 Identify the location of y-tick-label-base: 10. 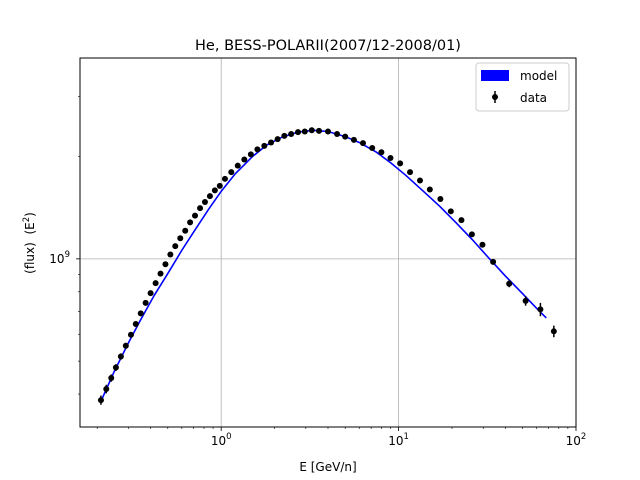
(56, 259).